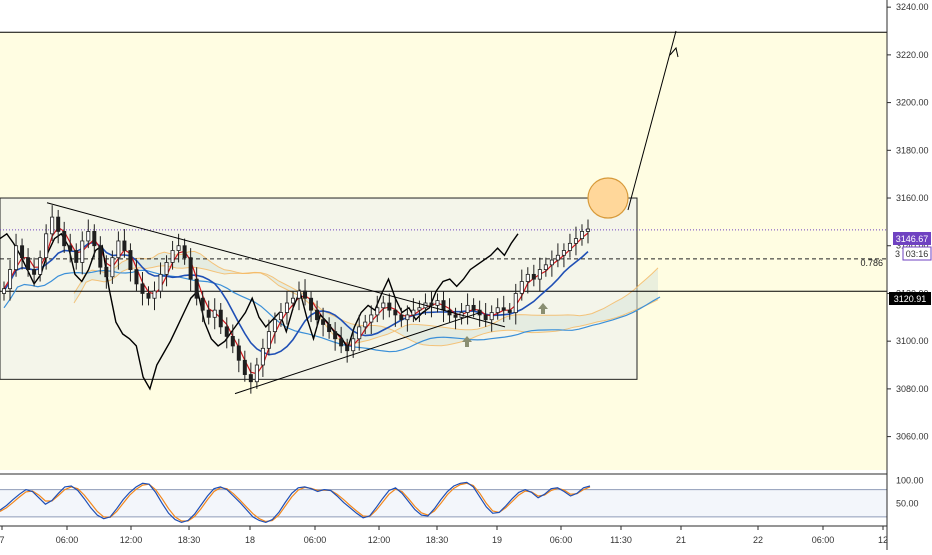  Describe the element at coordinates (912, 246) in the screenshot. I see `price-axis-label: 3140.00` at that location.